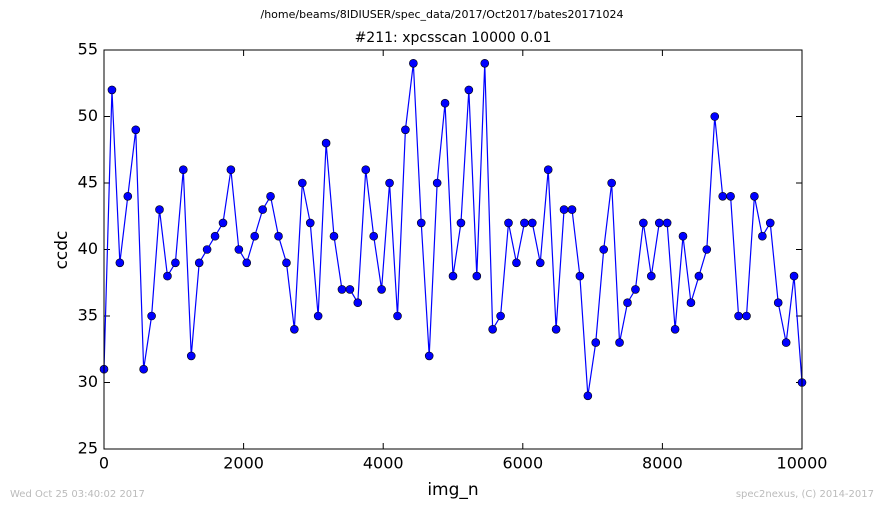  Describe the element at coordinates (88, 49) in the screenshot. I see `y-tick-label: 55` at that location.